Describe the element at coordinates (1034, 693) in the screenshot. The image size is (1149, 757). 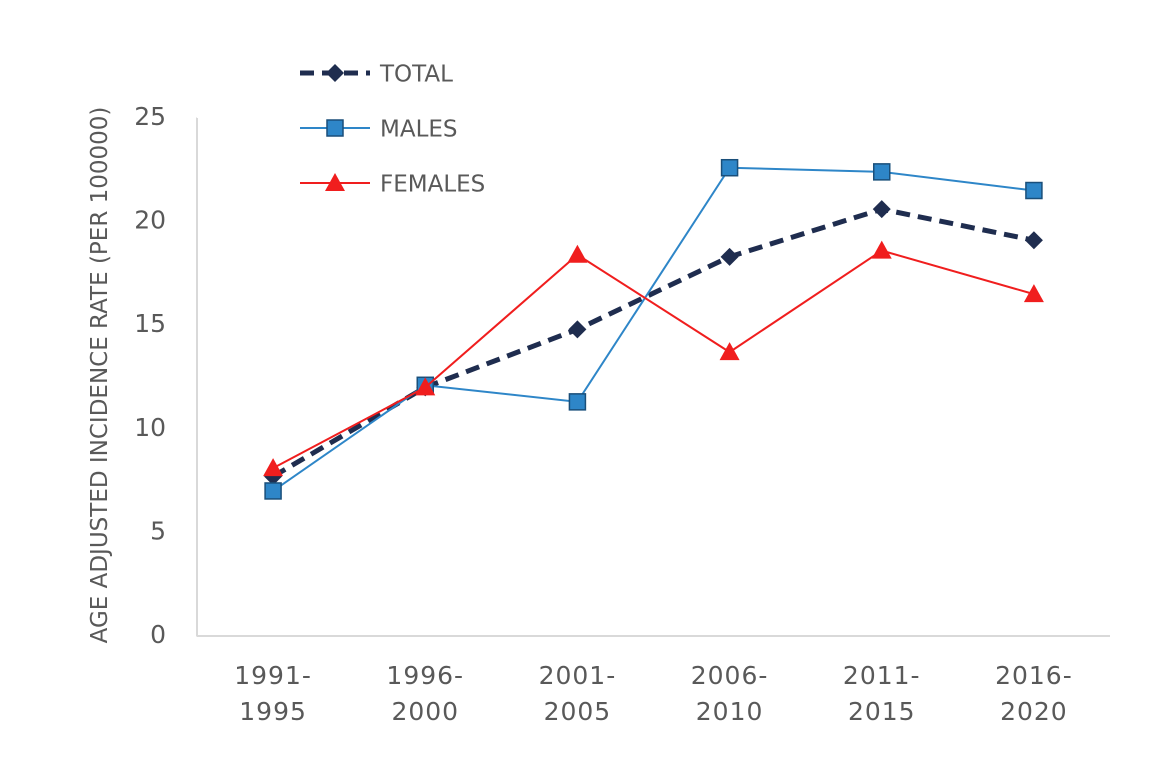
I see `x-tick-label: 2016- 2020` at that location.